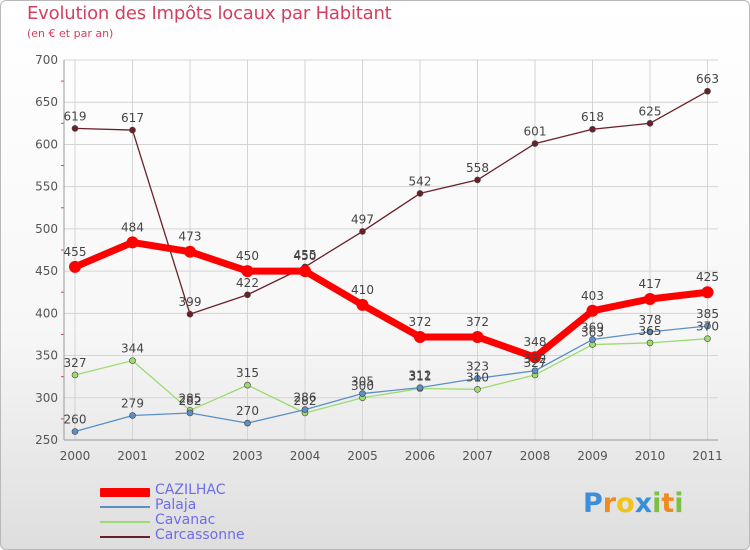 The width and height of the screenshot is (750, 550). What do you see at coordinates (707, 79) in the screenshot?
I see `data-label-carcassonne: 663` at bounding box center [707, 79].